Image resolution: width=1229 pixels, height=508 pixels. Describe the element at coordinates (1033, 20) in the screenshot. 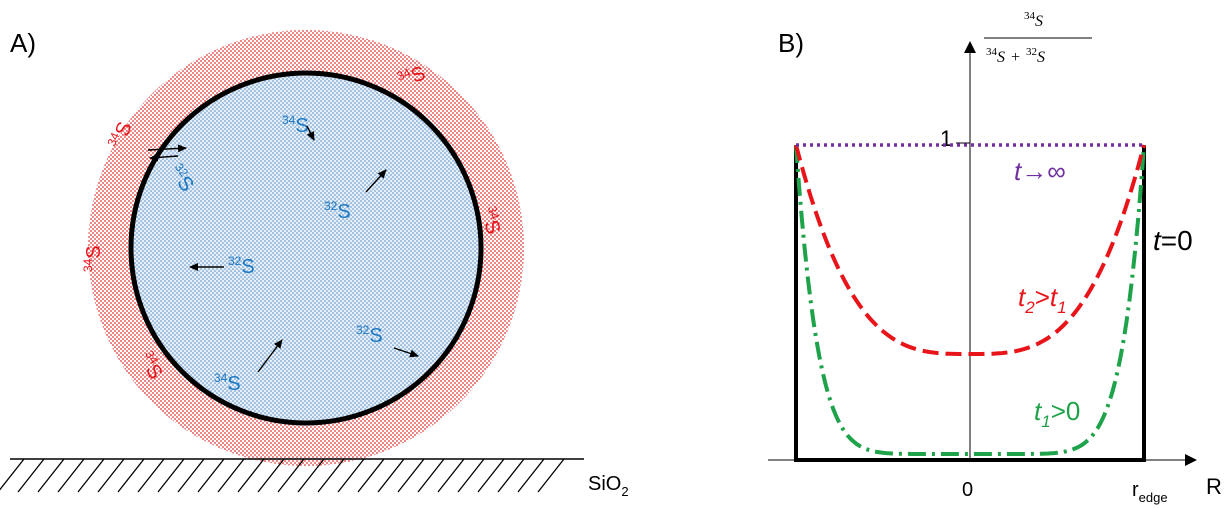

I see `y-label-numerator: 34S` at that location.